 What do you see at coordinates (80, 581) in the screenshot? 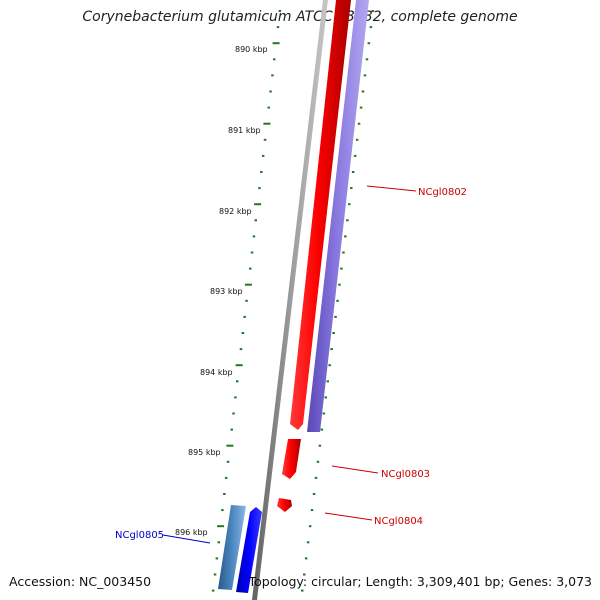
I see `accession-text: Accession: NC_003450` at bounding box center [80, 581].